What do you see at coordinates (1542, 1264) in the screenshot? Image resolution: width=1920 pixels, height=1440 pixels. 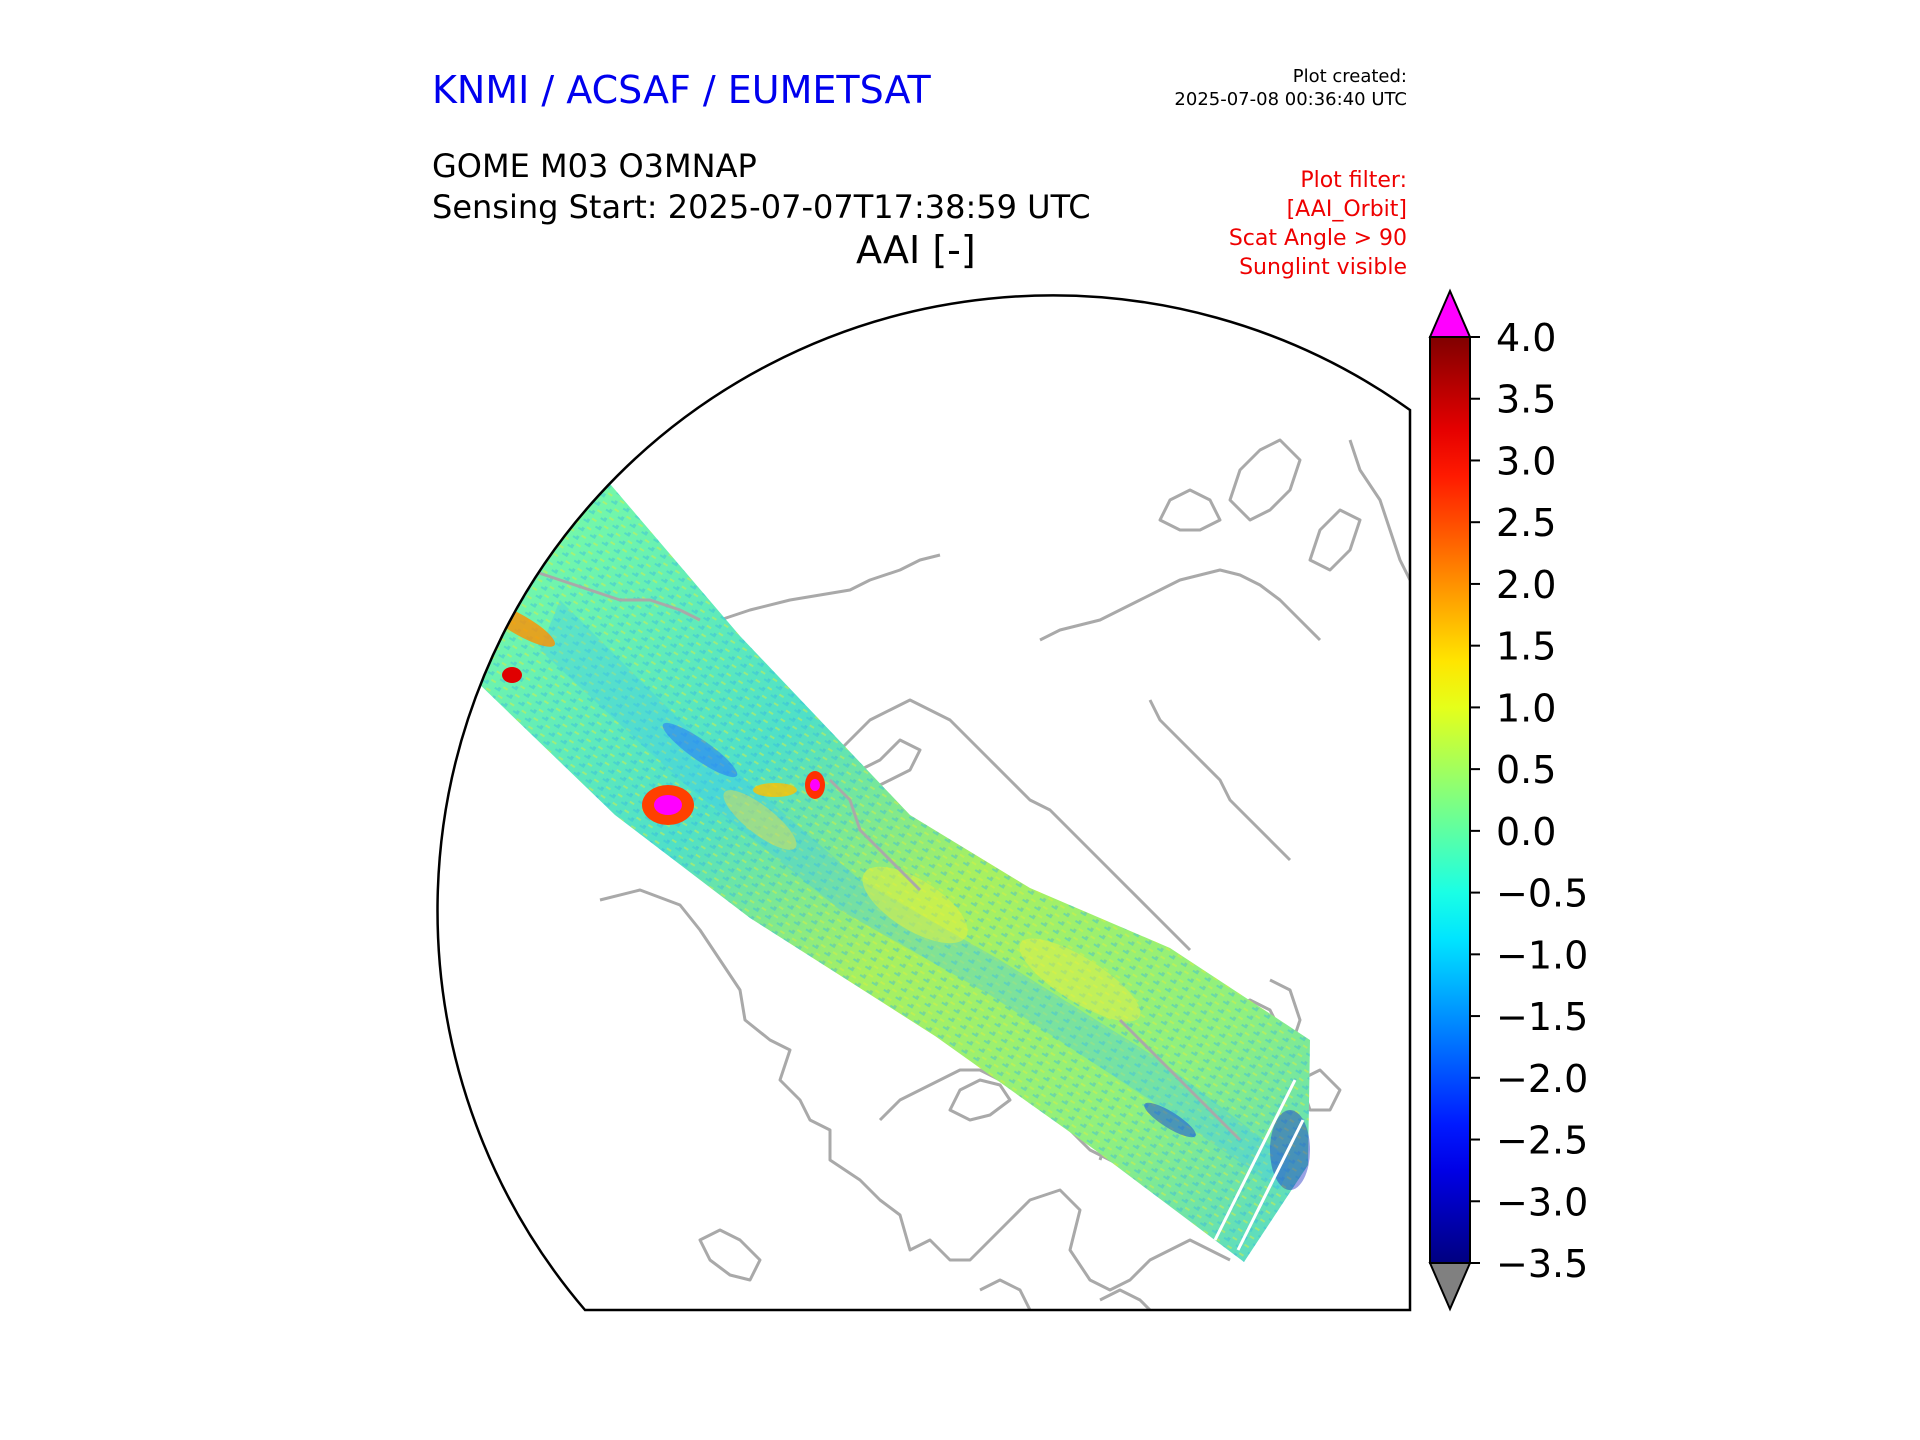 I see `colorbar-tick-label: −3.5` at bounding box center [1542, 1264].